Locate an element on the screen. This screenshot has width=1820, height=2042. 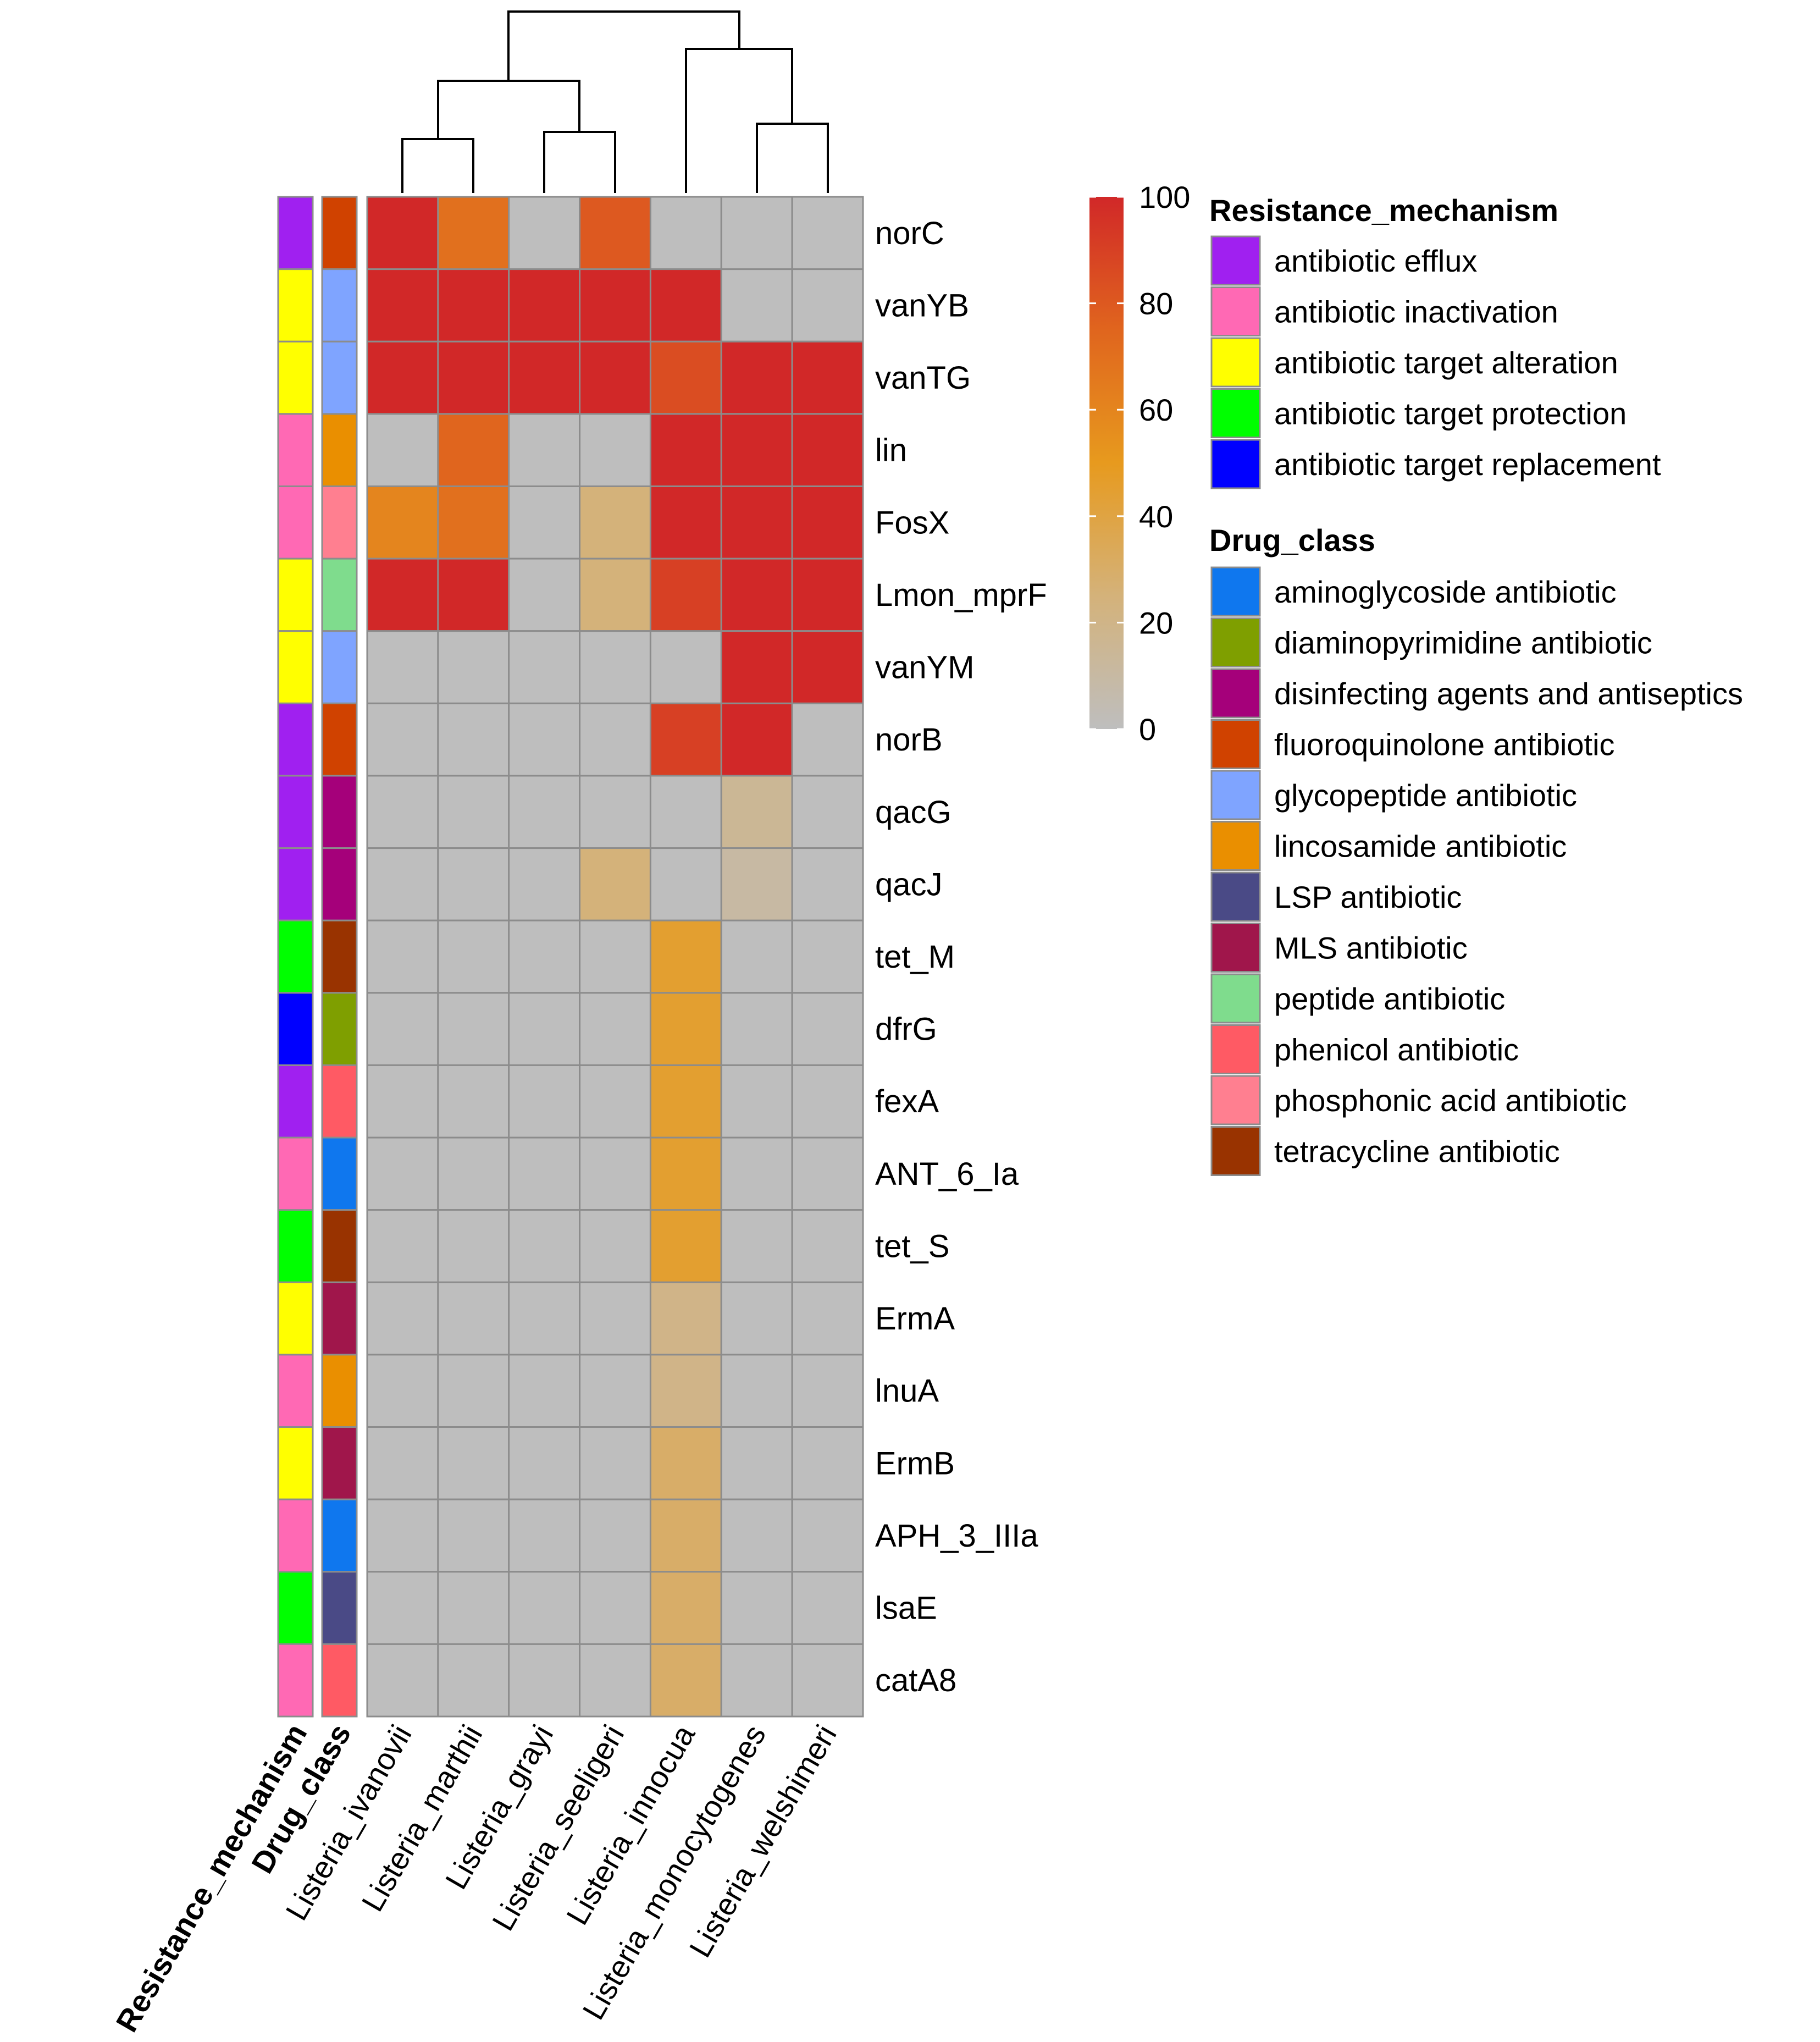
legend-drug-item-label: peptide antibiotic is located at coordinates (1389, 999).